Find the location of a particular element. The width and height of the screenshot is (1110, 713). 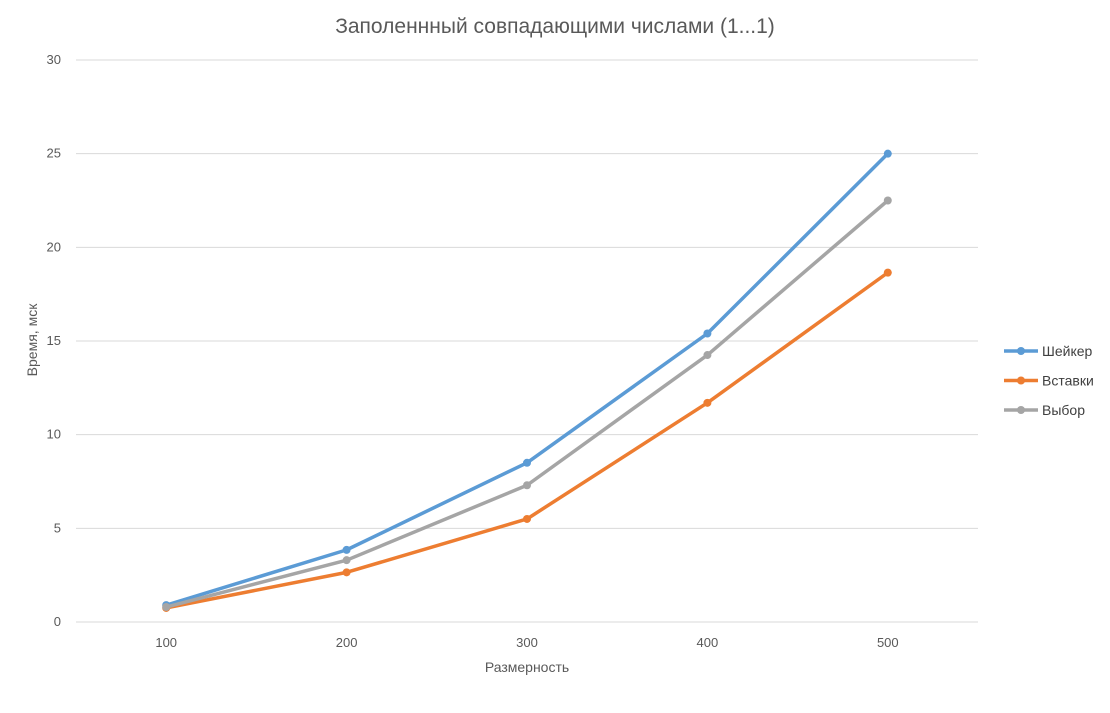

y-tick-label: 20 is located at coordinates (54, 246).